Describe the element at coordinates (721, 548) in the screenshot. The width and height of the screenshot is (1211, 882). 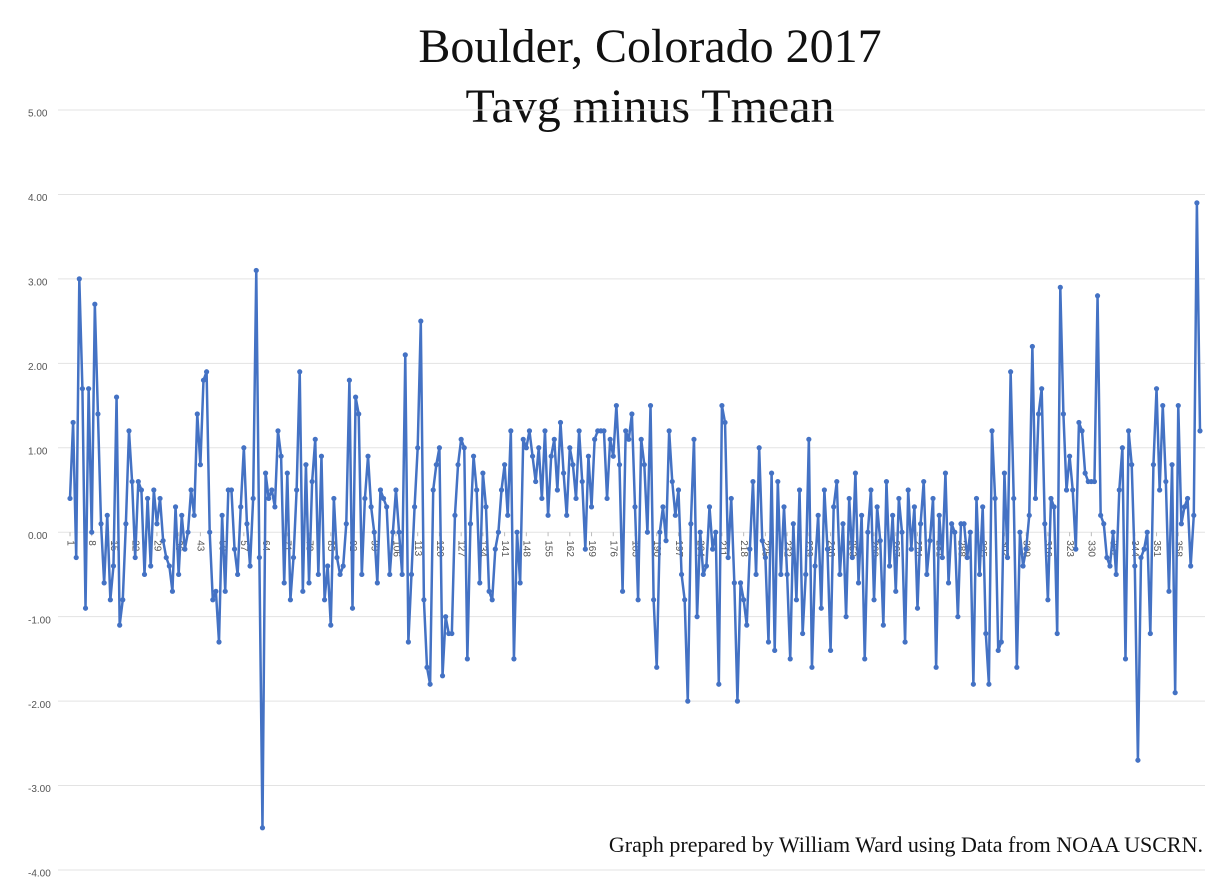
I see `x-tick-label: 211` at that location.